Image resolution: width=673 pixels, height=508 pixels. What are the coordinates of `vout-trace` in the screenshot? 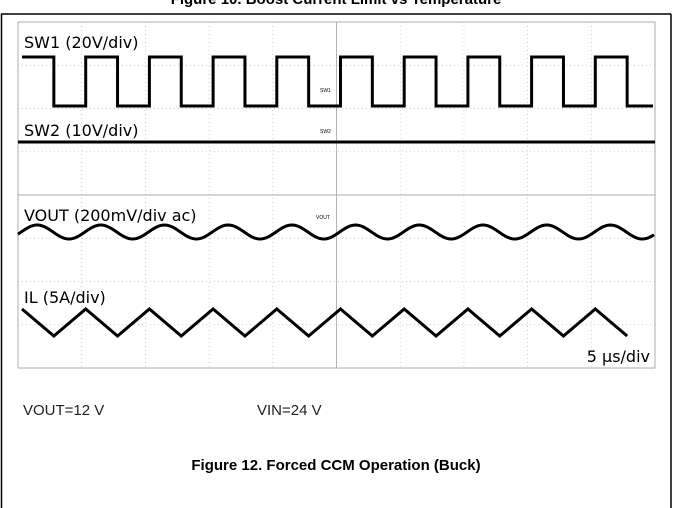 It's located at (336, 232).